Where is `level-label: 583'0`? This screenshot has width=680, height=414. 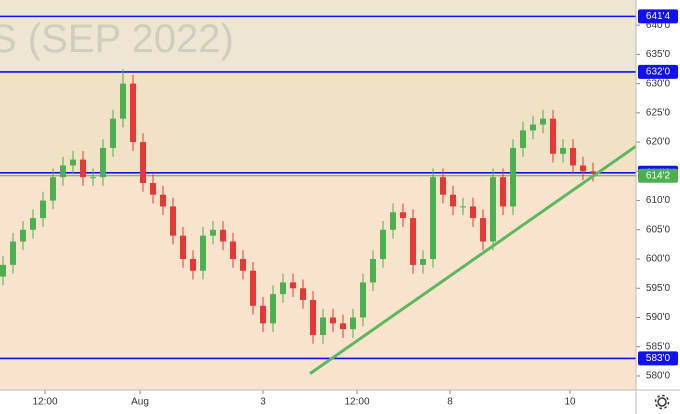 level-label: 583'0 is located at coordinates (658, 358).